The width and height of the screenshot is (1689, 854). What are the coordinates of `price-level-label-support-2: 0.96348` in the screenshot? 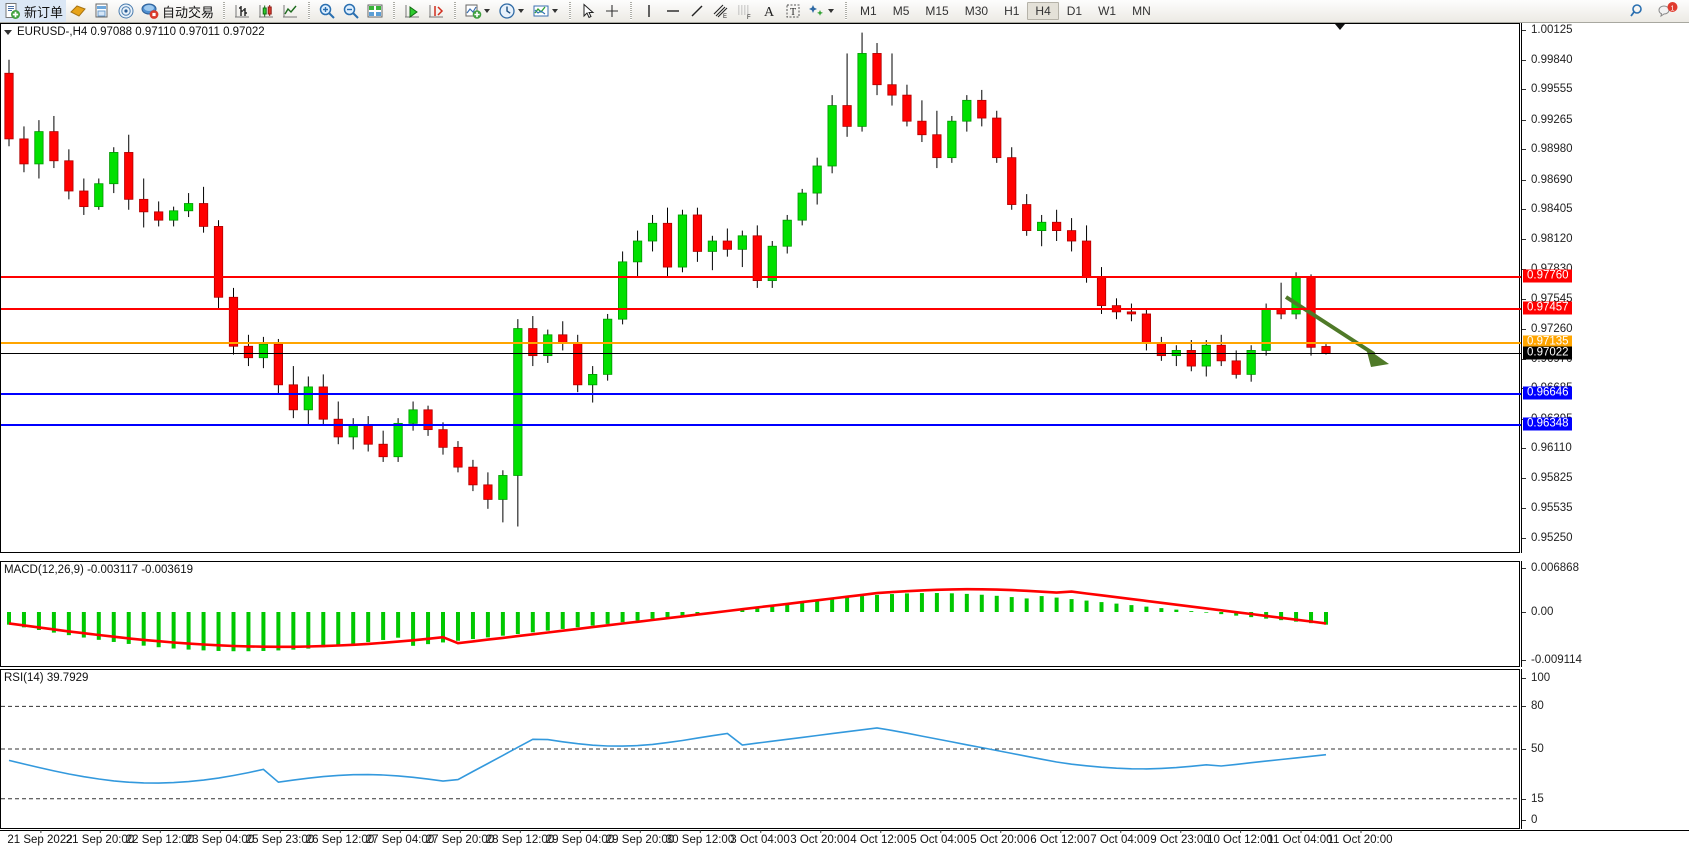 It's located at (1547, 424).